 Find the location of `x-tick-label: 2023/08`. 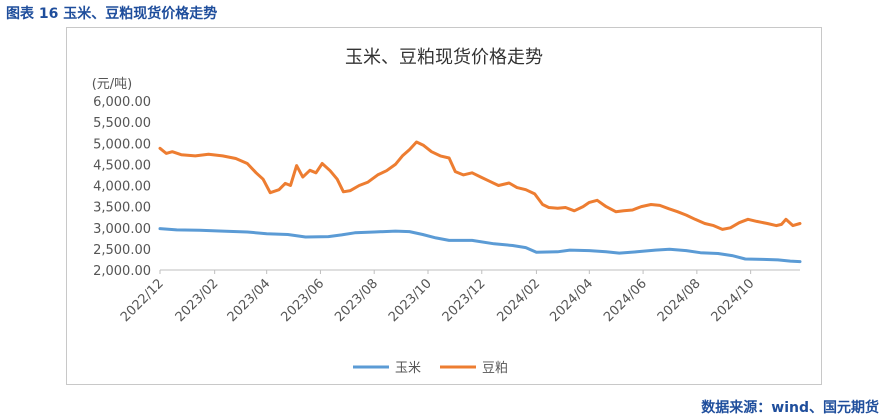

x-tick-label: 2023/08 is located at coordinates (356, 300).